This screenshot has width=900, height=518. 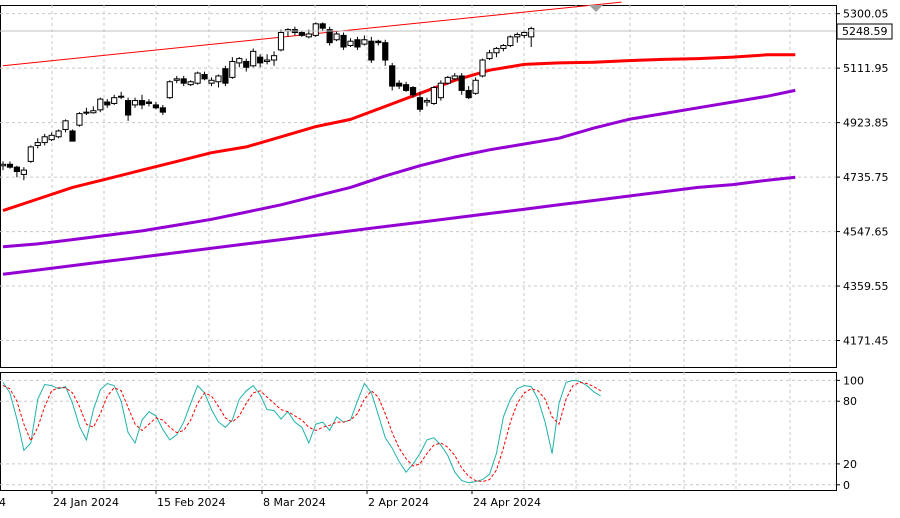 What do you see at coordinates (853, 380) in the screenshot?
I see `stochastic-axis-tick-label: 100` at bounding box center [853, 380].